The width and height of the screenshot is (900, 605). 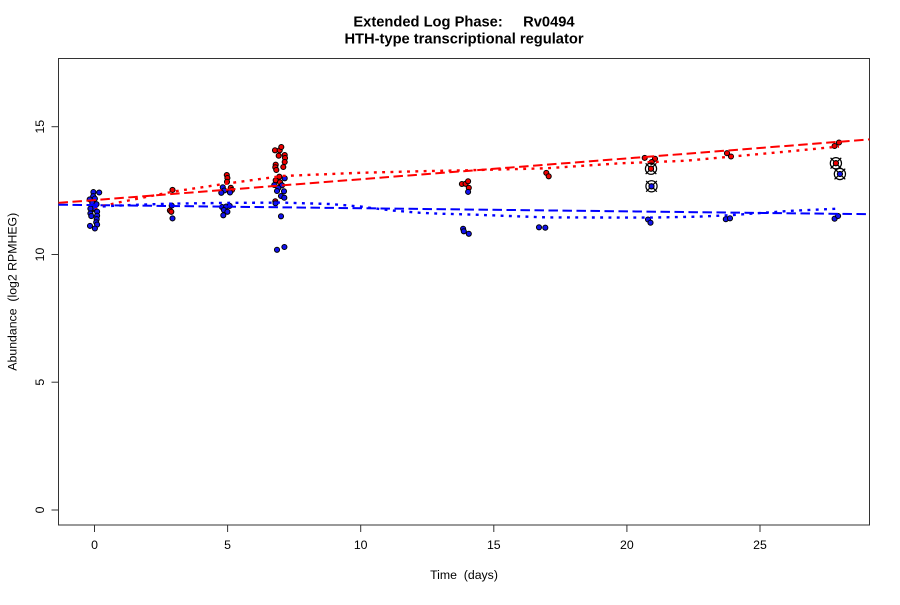 What do you see at coordinates (464, 23) in the screenshot?
I see `svg-text: Extended Log Phase: Rv0494` at bounding box center [464, 23].